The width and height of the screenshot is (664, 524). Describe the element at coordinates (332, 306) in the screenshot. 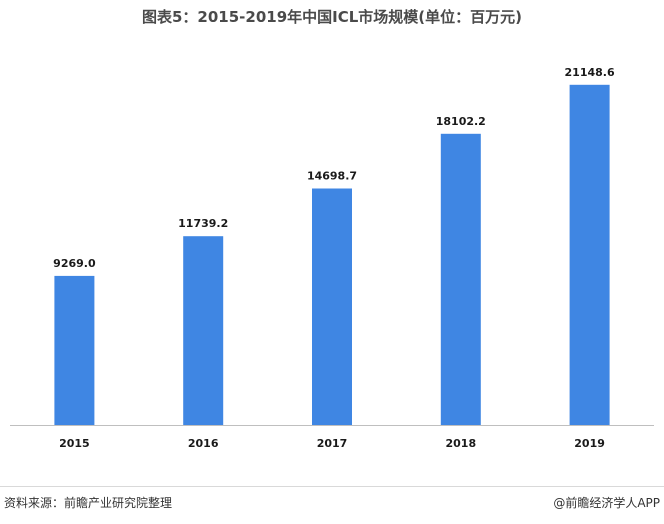

I see `bar-2017` at that location.